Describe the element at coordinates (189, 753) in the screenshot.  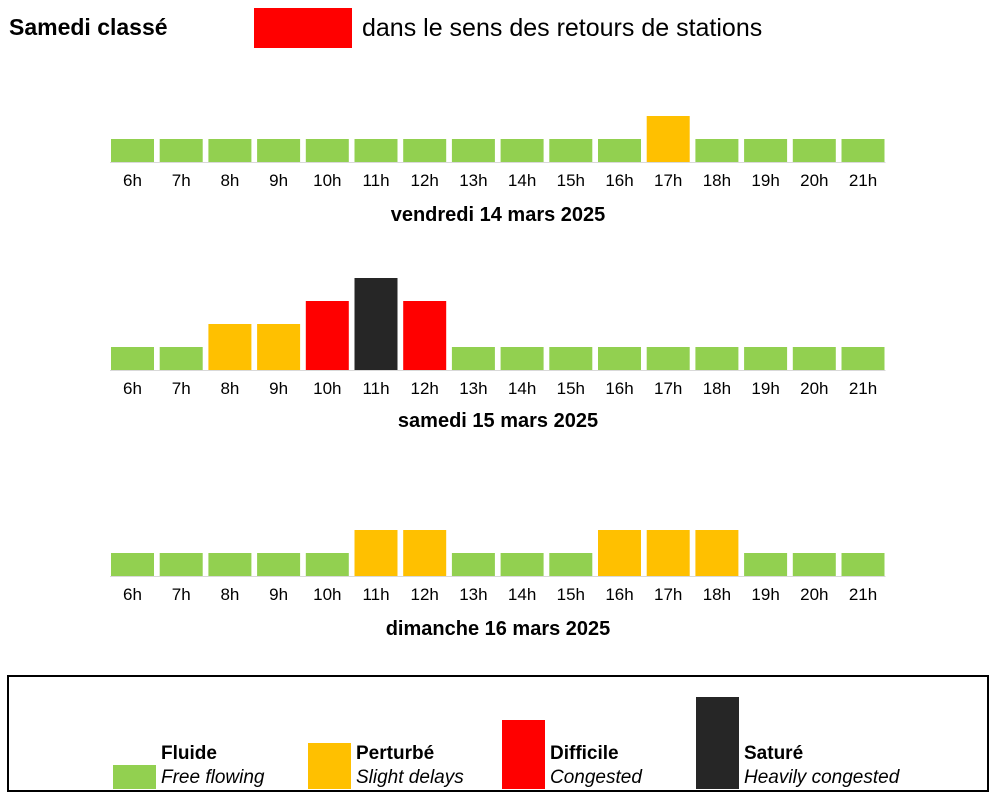
I see `legend-name: Fluide` at that location.